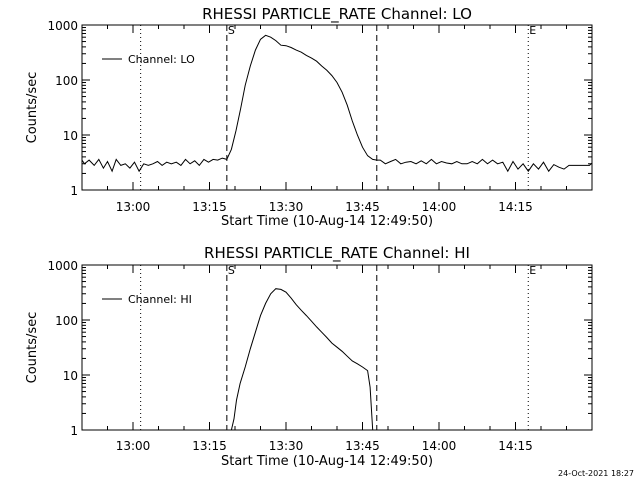 The height and width of the screenshot is (480, 640). Describe the element at coordinates (160, 299) in the screenshot. I see `legend-entry: Channel: HI` at that location.